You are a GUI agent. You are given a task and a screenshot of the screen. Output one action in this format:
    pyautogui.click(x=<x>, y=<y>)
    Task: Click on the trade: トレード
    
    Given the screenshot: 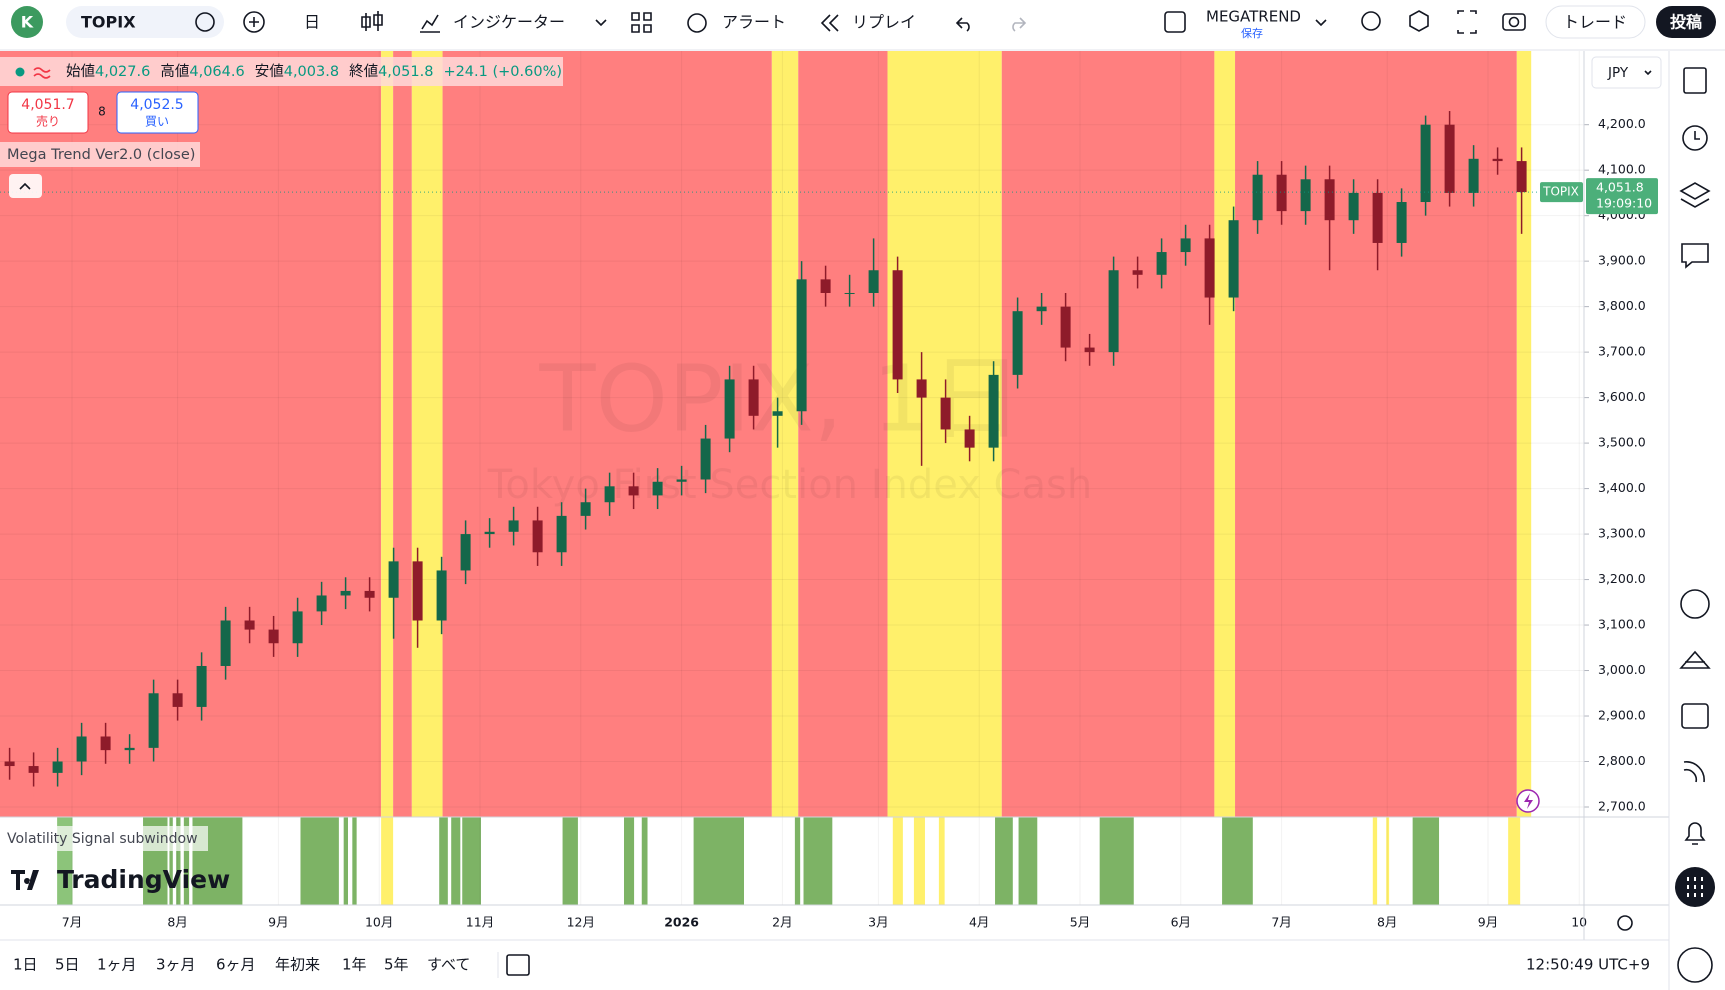 What is the action you would take?
    pyautogui.click(x=1595, y=22)
    